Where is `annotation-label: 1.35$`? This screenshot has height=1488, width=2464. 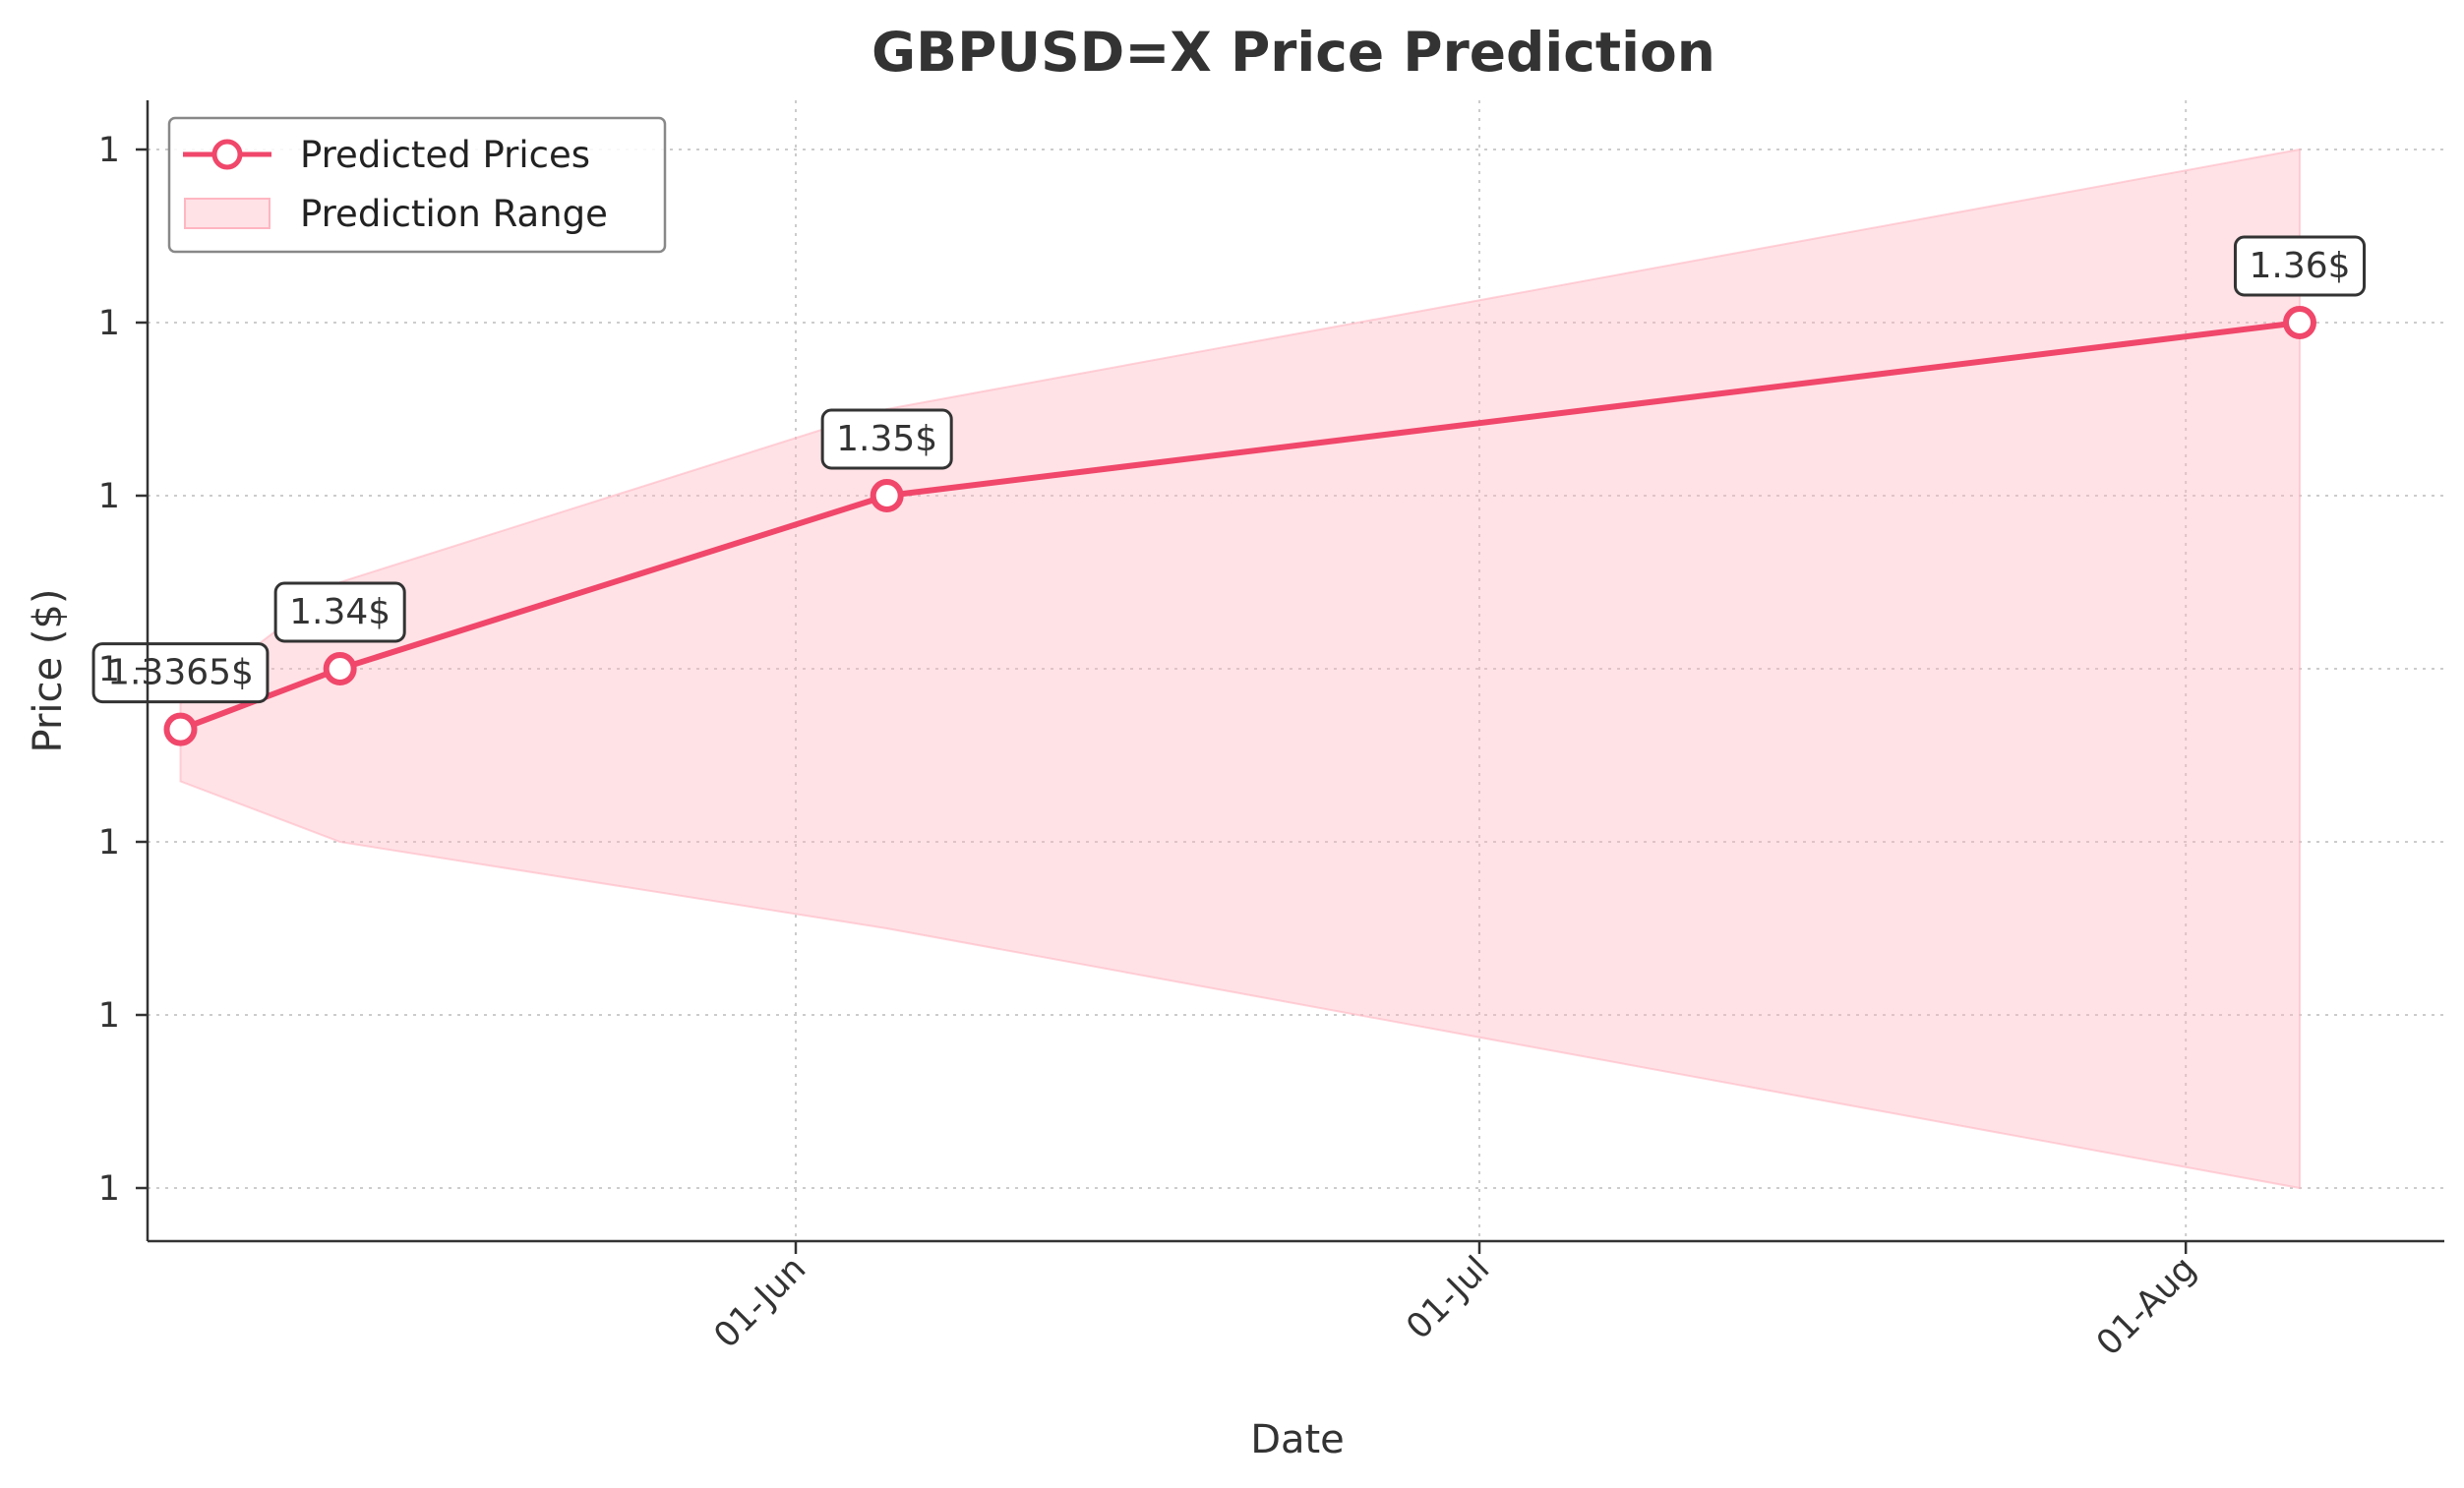
annotation-label: 1.35$ is located at coordinates (887, 439).